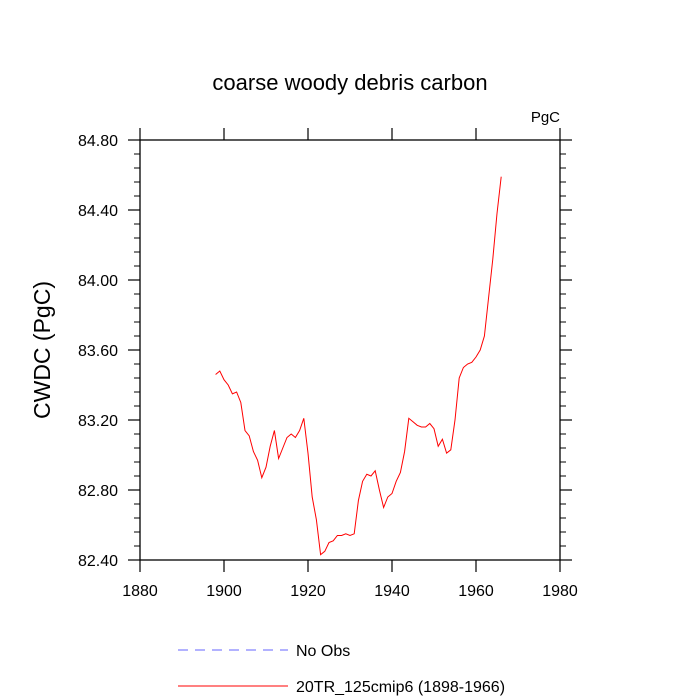  I want to click on chart-title: coarse woody debris carbon, so click(349, 82).